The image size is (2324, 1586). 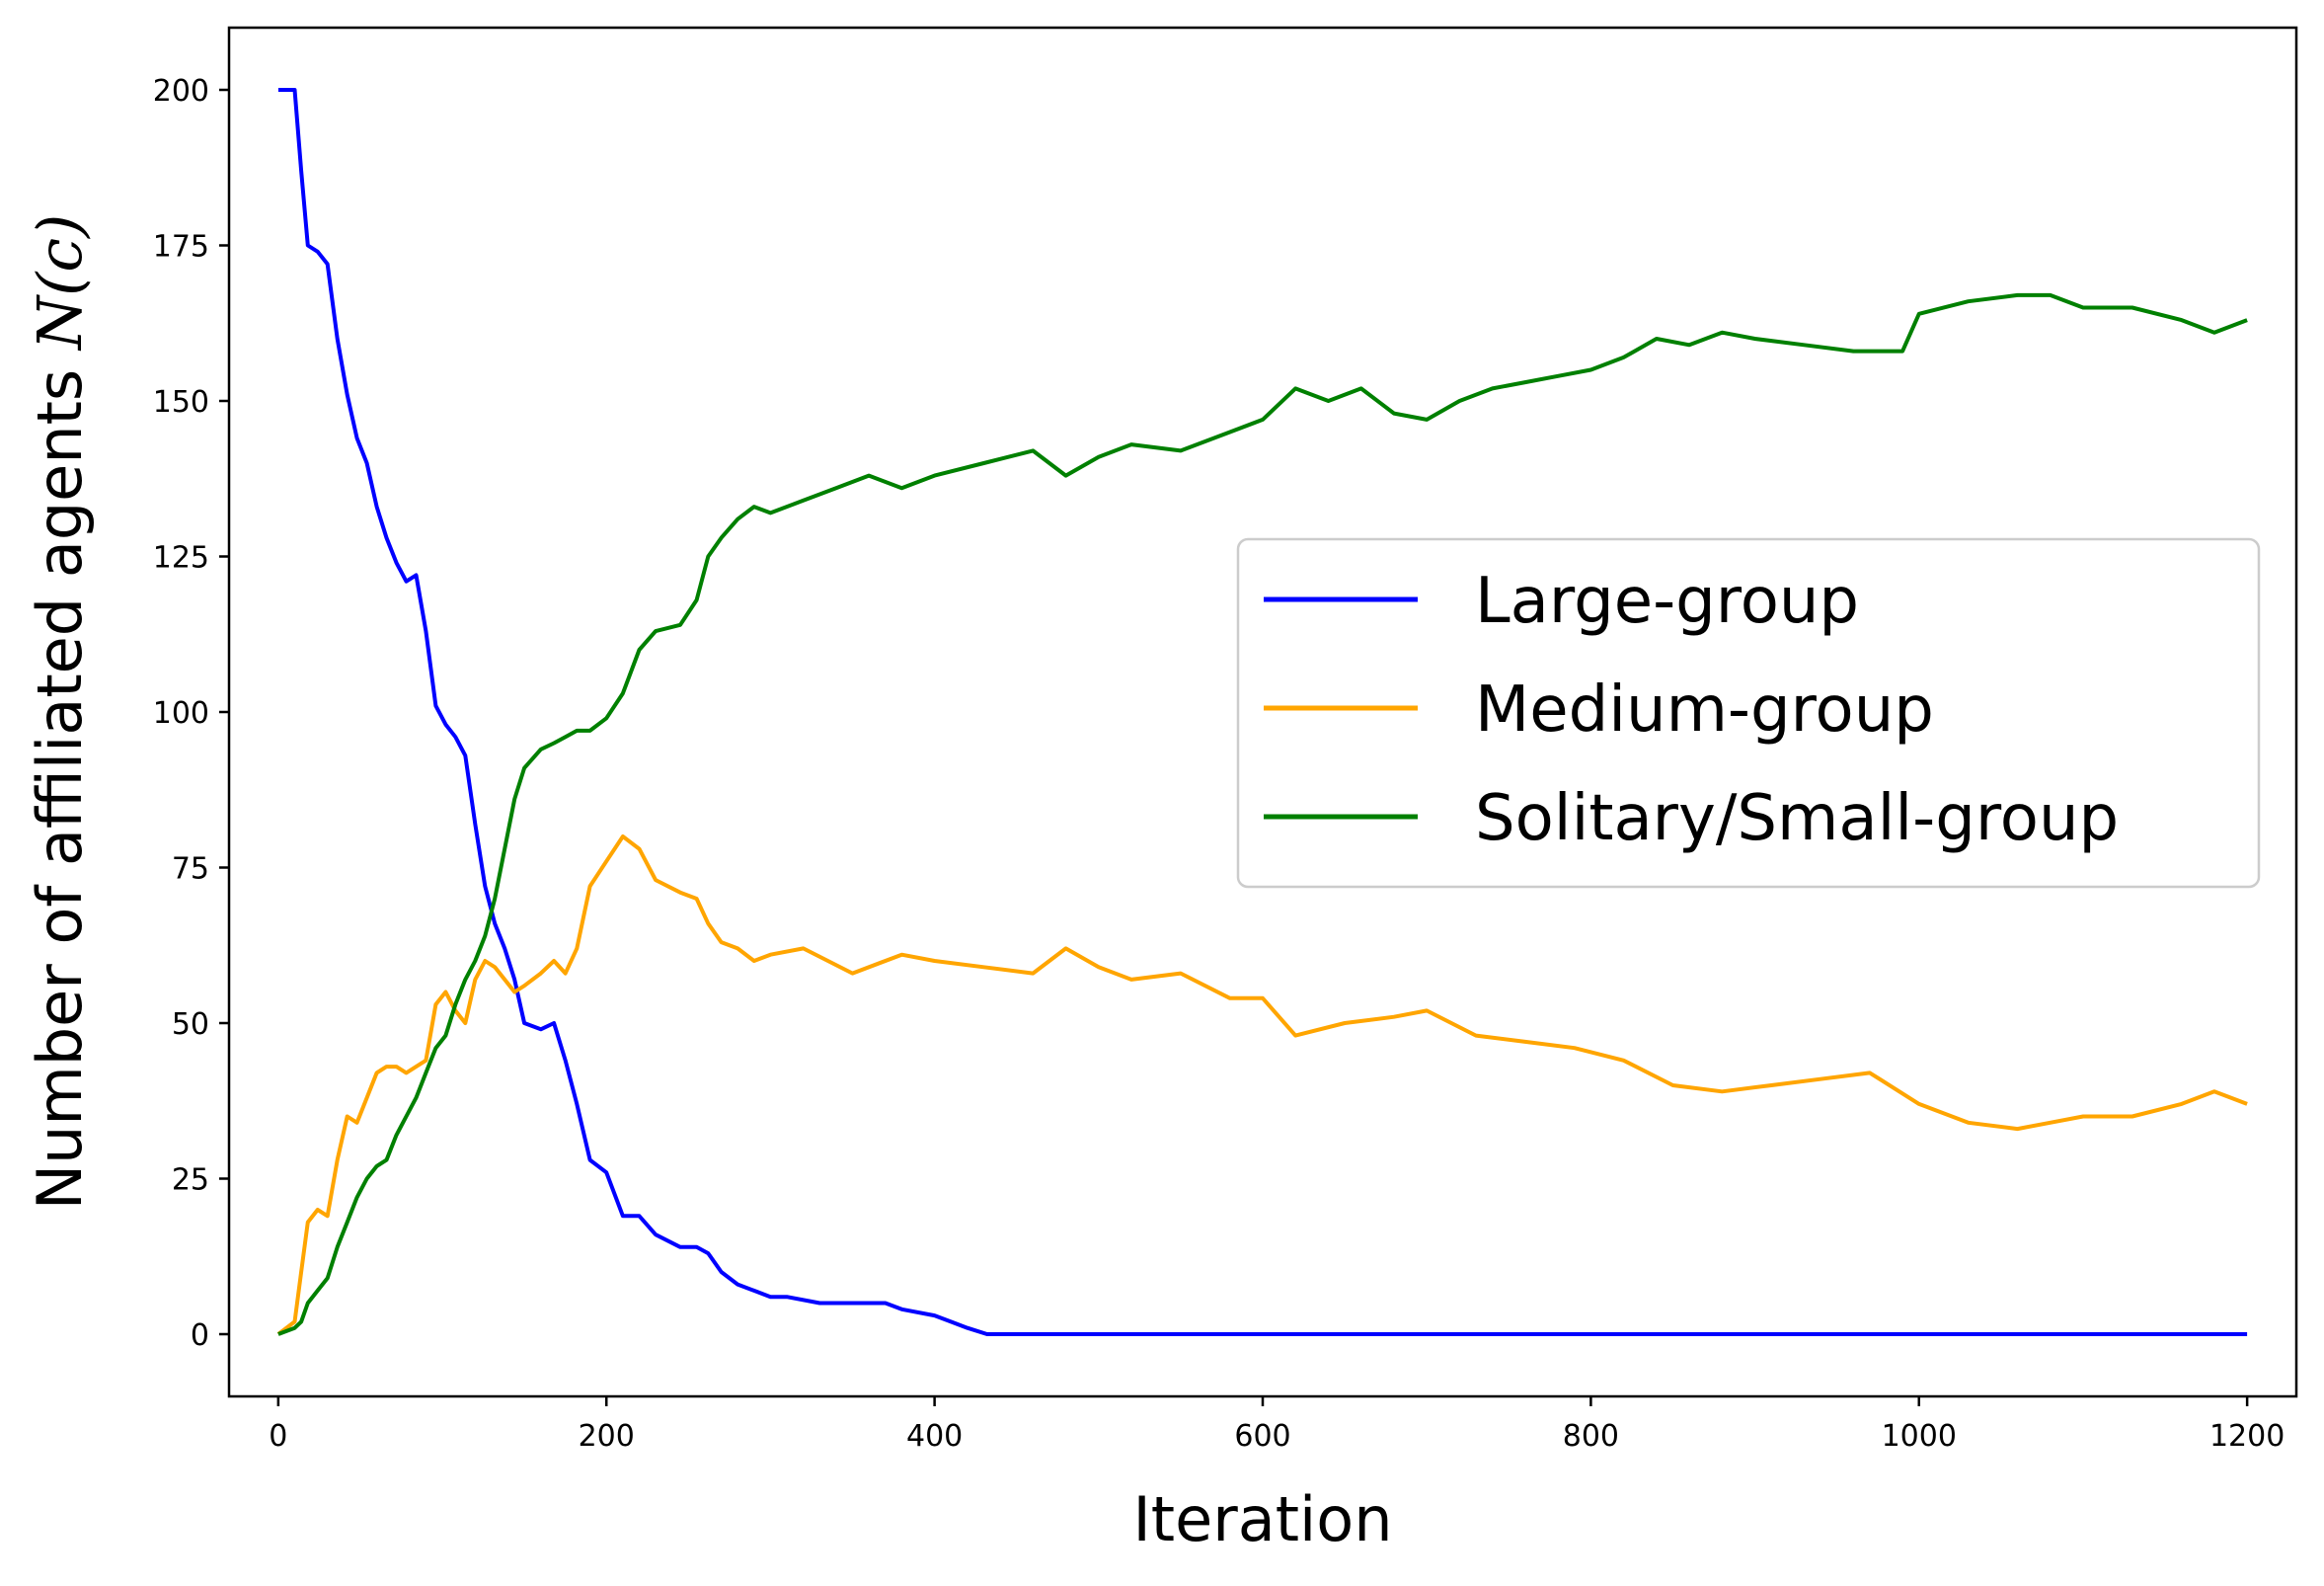 What do you see at coordinates (200, 1335) in the screenshot?
I see `y-tick-label: 0` at bounding box center [200, 1335].